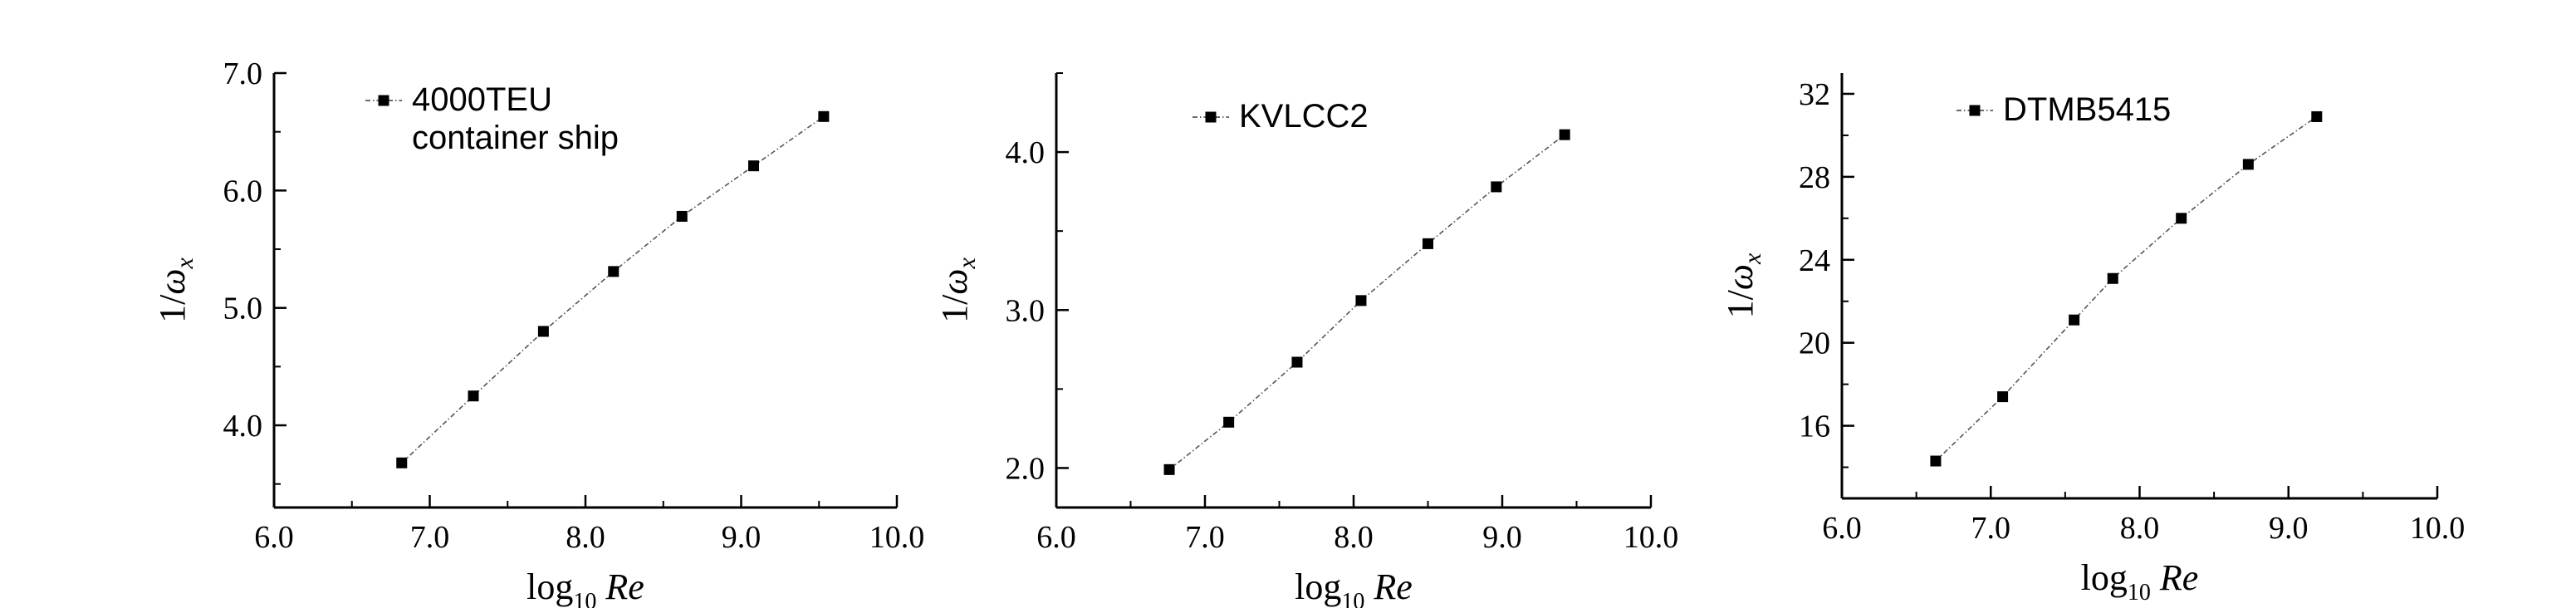  What do you see at coordinates (243, 191) in the screenshot?
I see `y-tick-label: 6.0` at bounding box center [243, 191].